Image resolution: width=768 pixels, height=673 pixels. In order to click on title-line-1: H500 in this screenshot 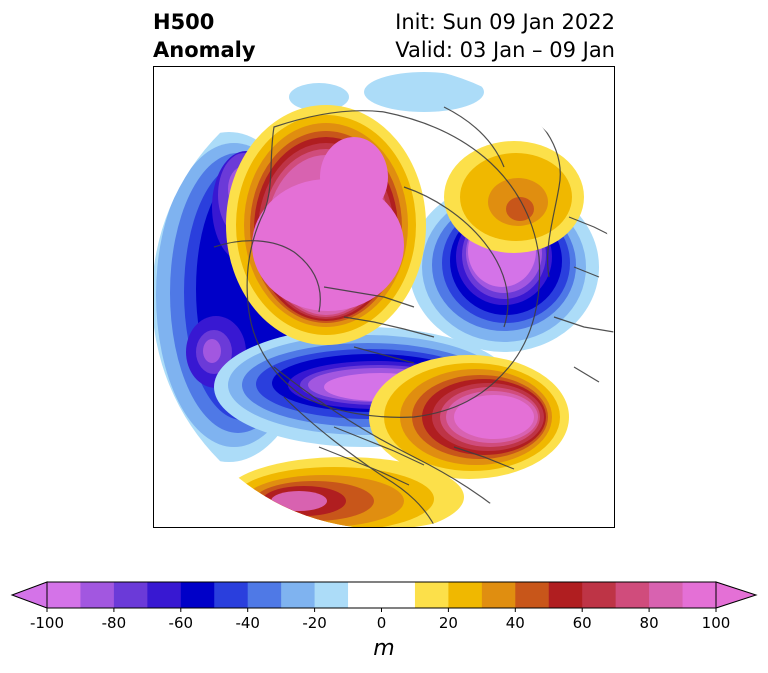, I will do `click(184, 22)`.